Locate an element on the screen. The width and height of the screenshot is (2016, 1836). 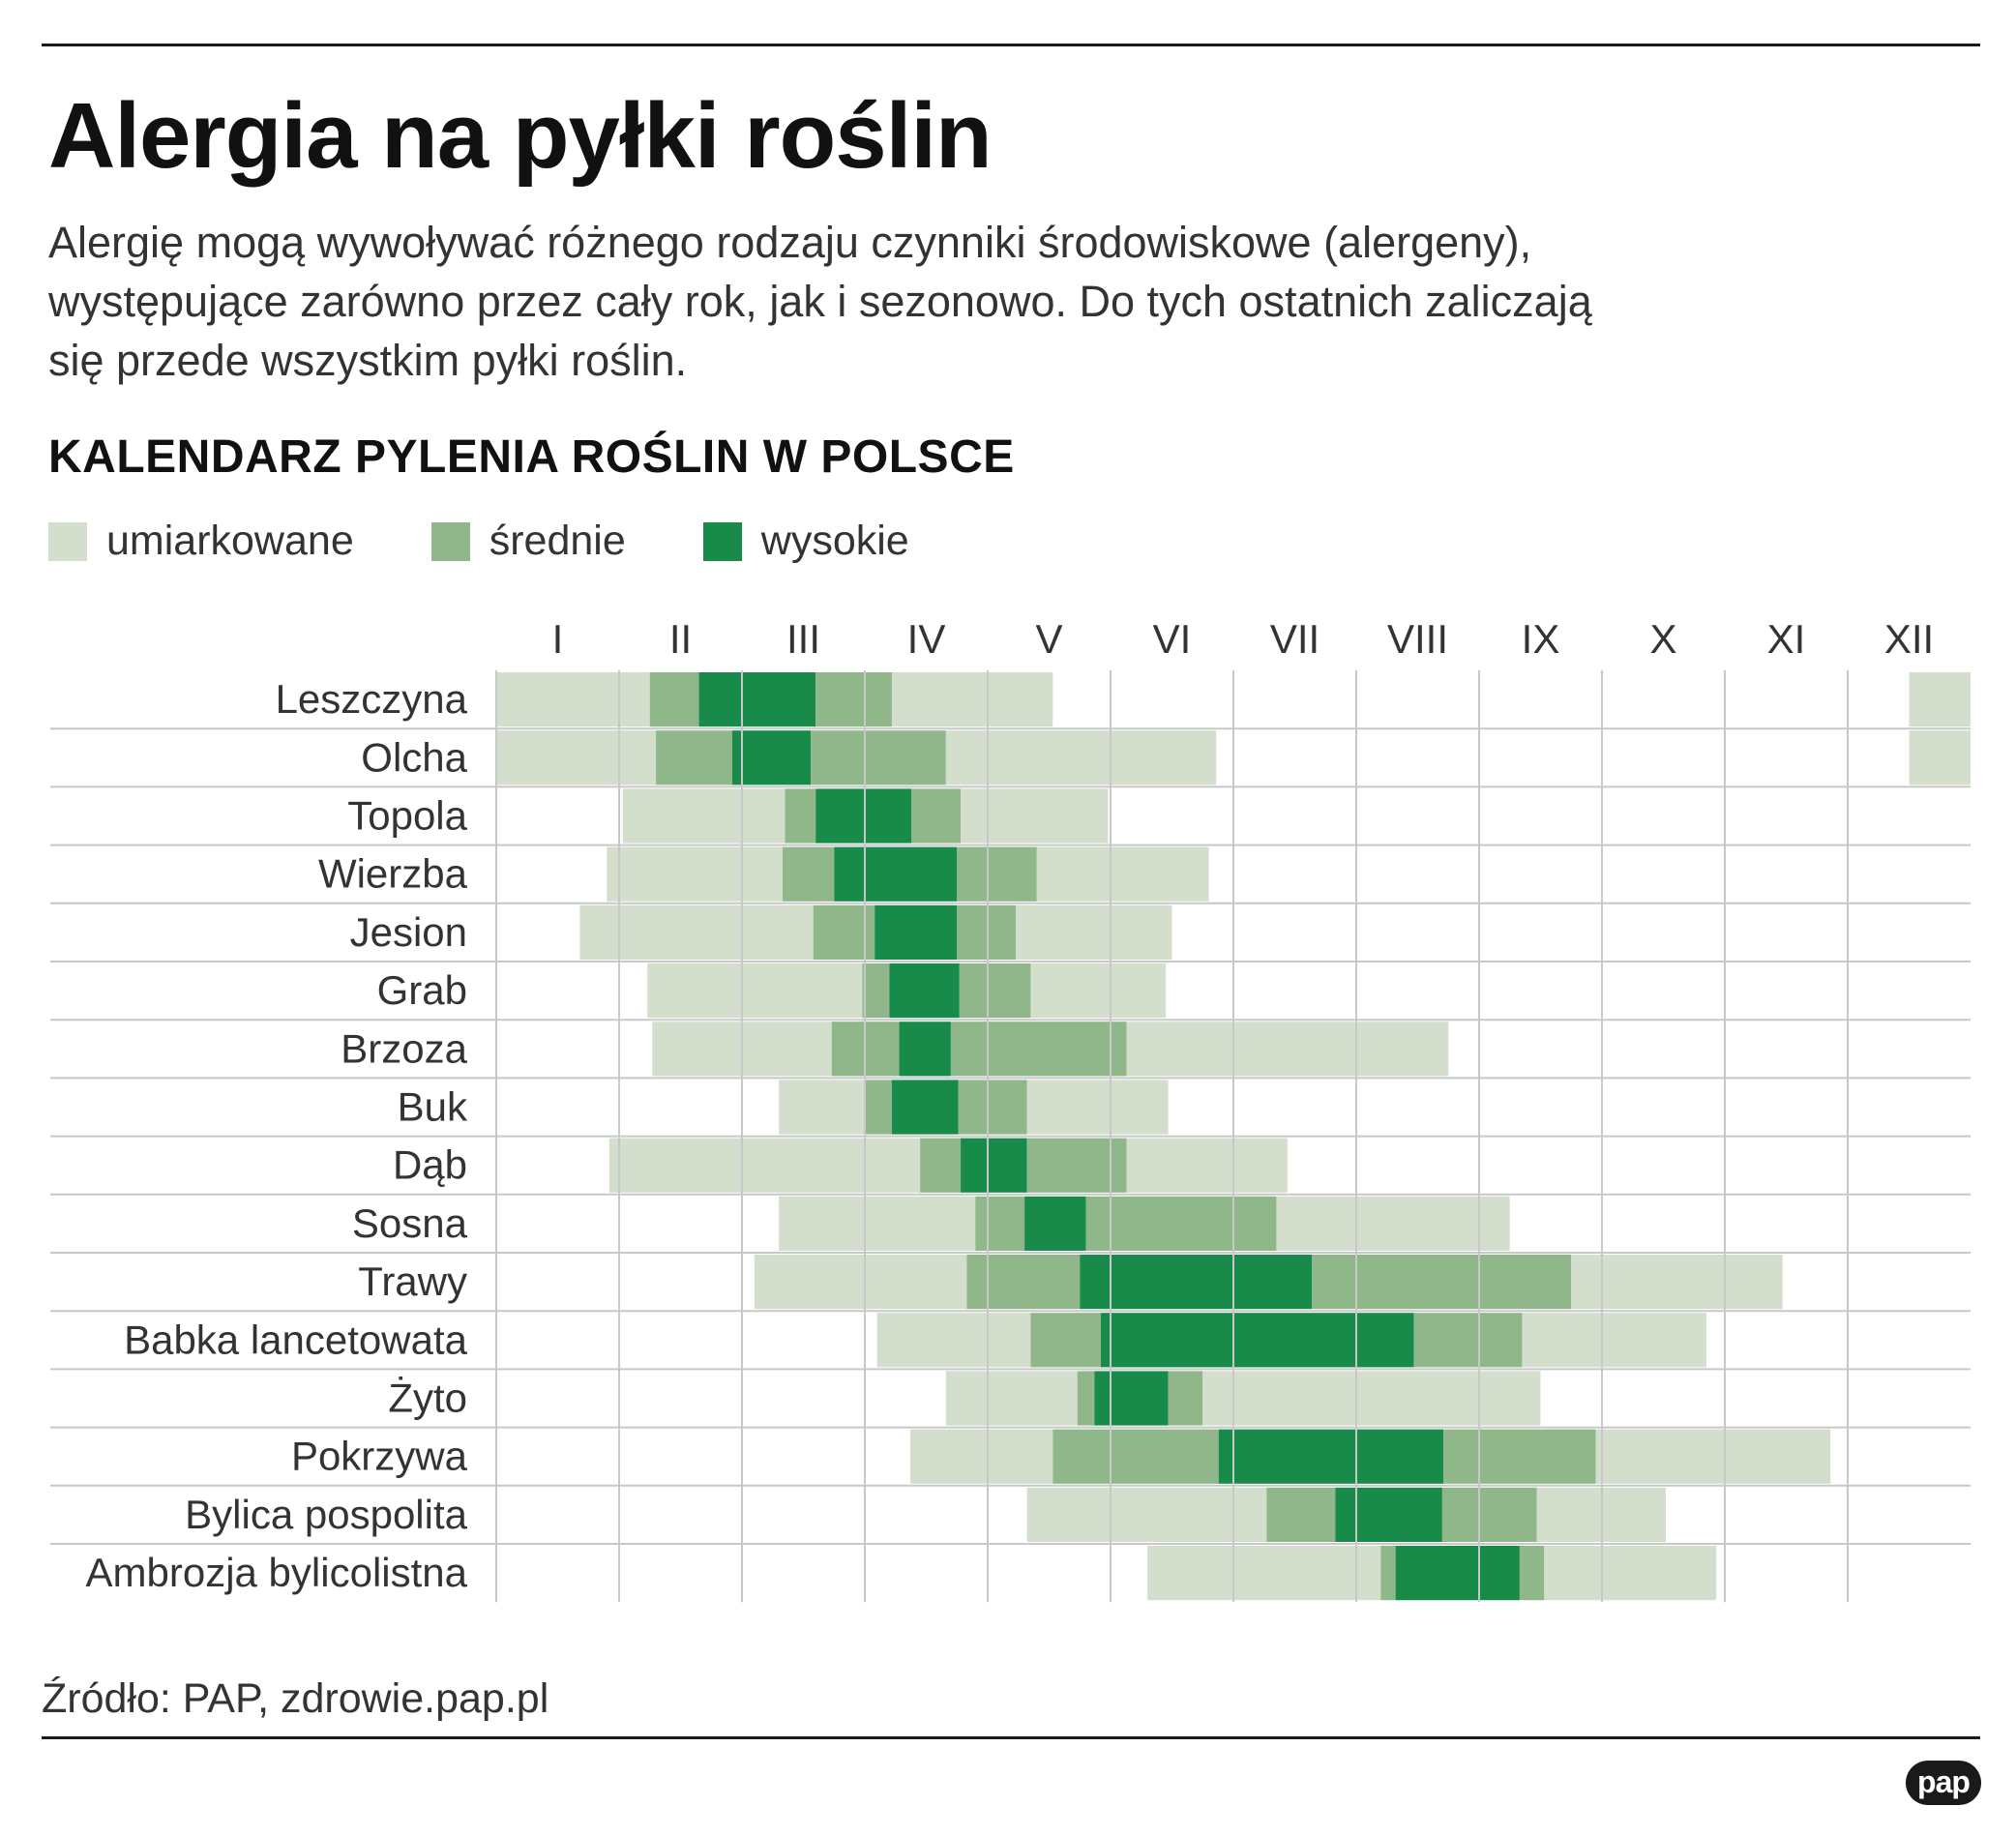
legend-swatch-moderate is located at coordinates (67, 541).